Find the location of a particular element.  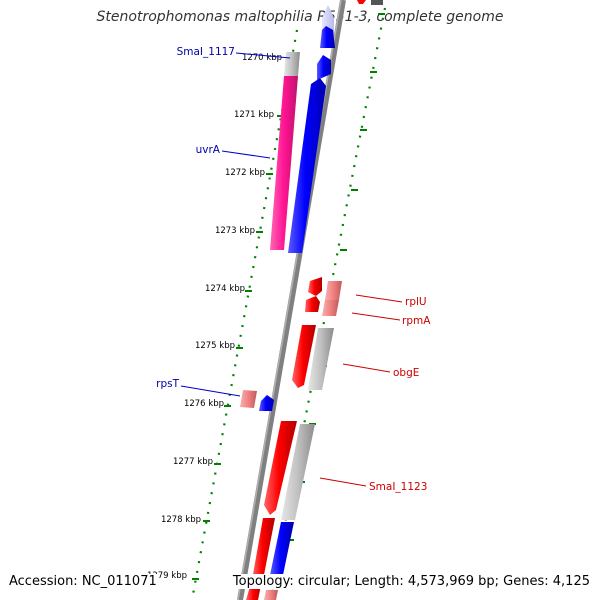

ruler-label: 1273 kbp is located at coordinates (235, 231).